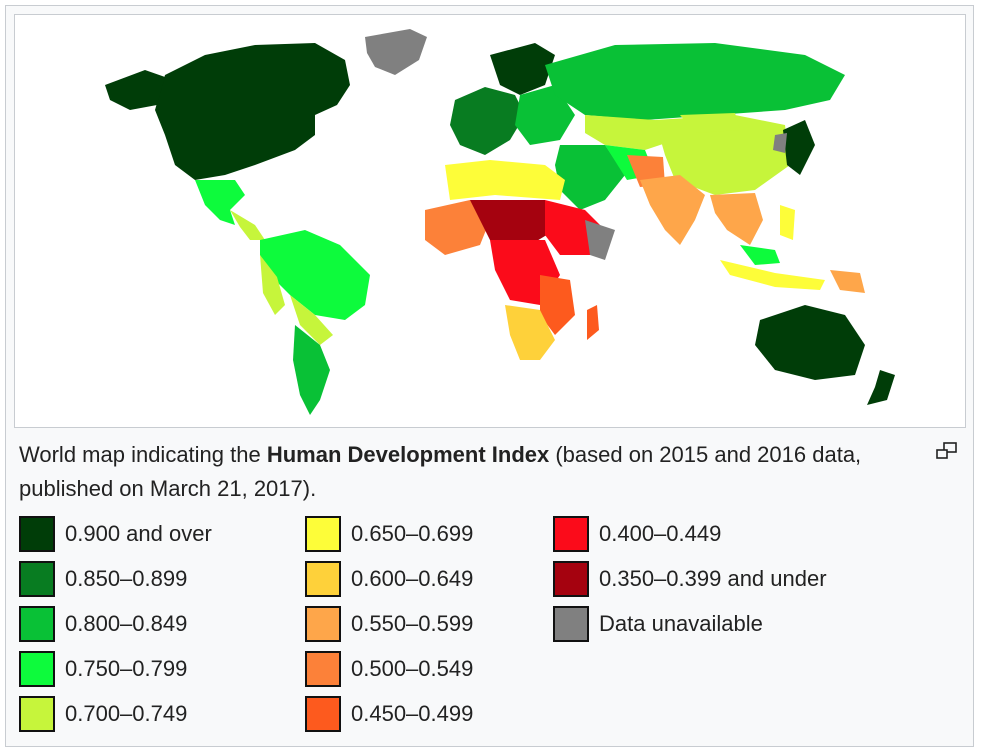  Describe the element at coordinates (710, 123) in the screenshot. I see `mongolia-region` at that location.